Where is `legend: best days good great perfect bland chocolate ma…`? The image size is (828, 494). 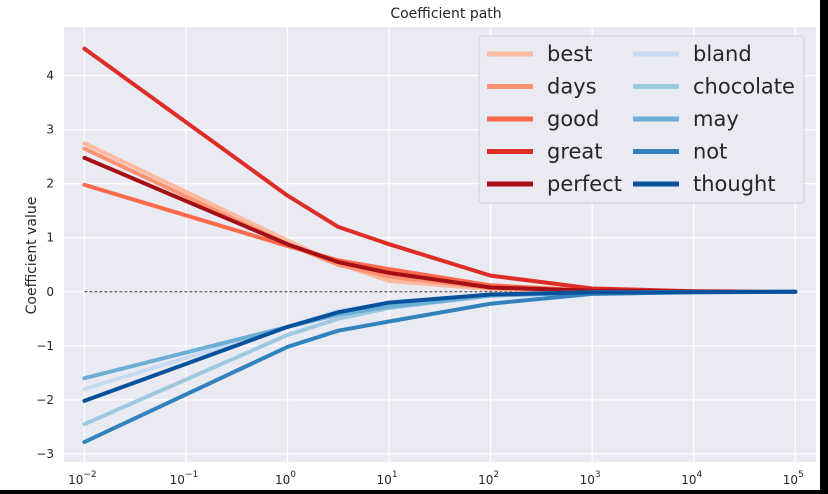 legend: best days good great perfect bland chocolate ma… is located at coordinates (641, 119).